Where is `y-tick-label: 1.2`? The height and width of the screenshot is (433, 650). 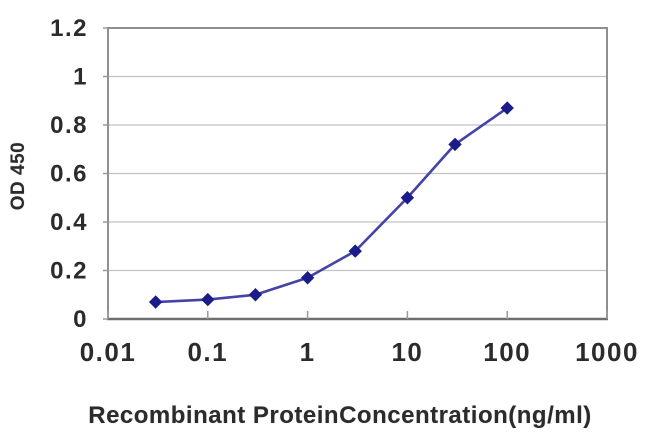
y-tick-label: 1.2 is located at coordinates (69, 28).